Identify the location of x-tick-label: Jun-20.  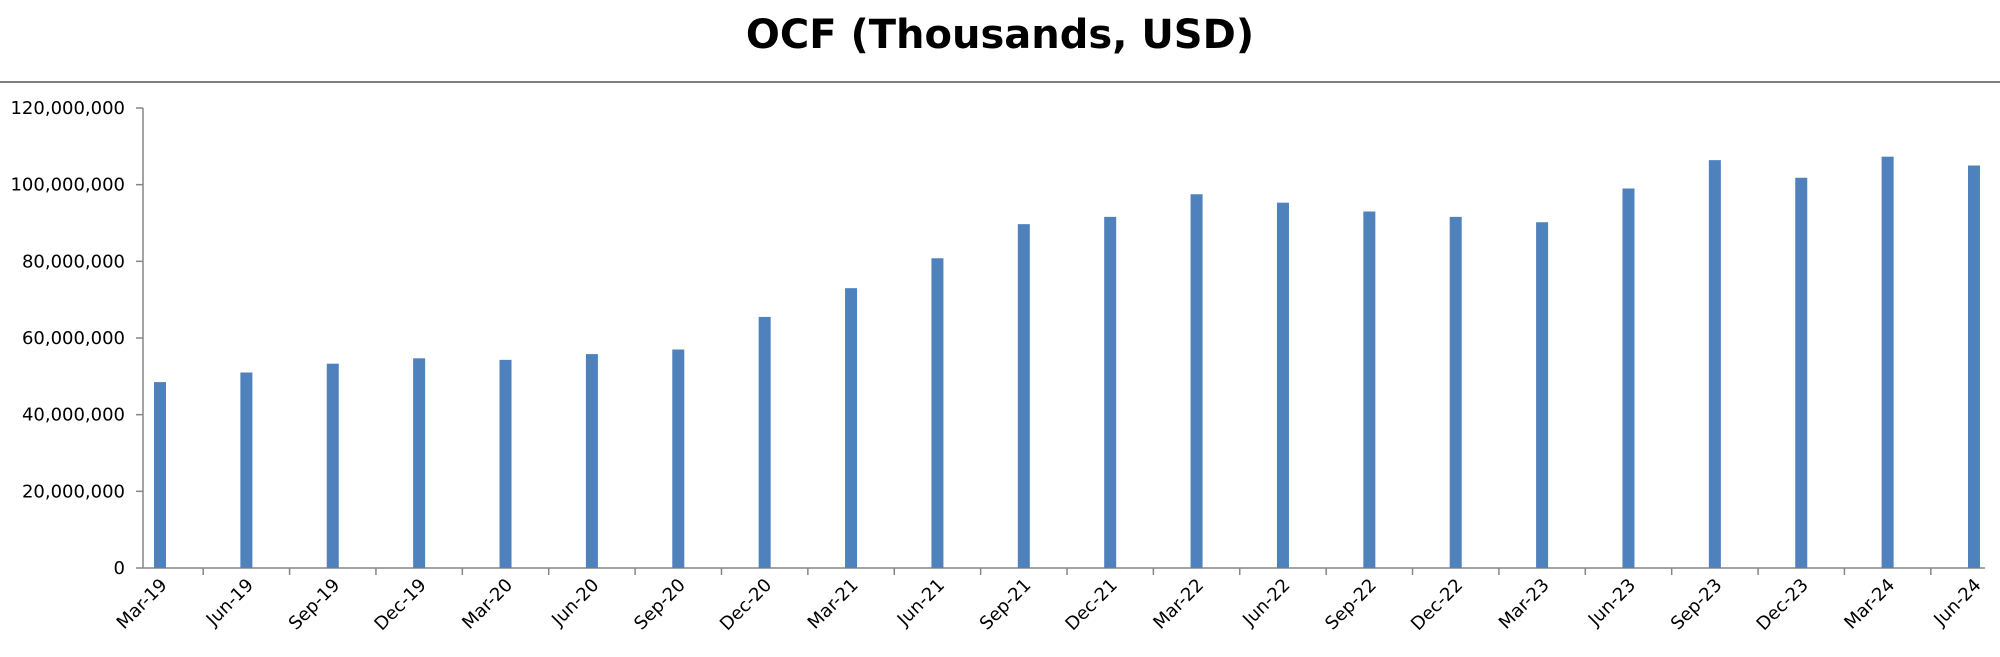
(575, 603).